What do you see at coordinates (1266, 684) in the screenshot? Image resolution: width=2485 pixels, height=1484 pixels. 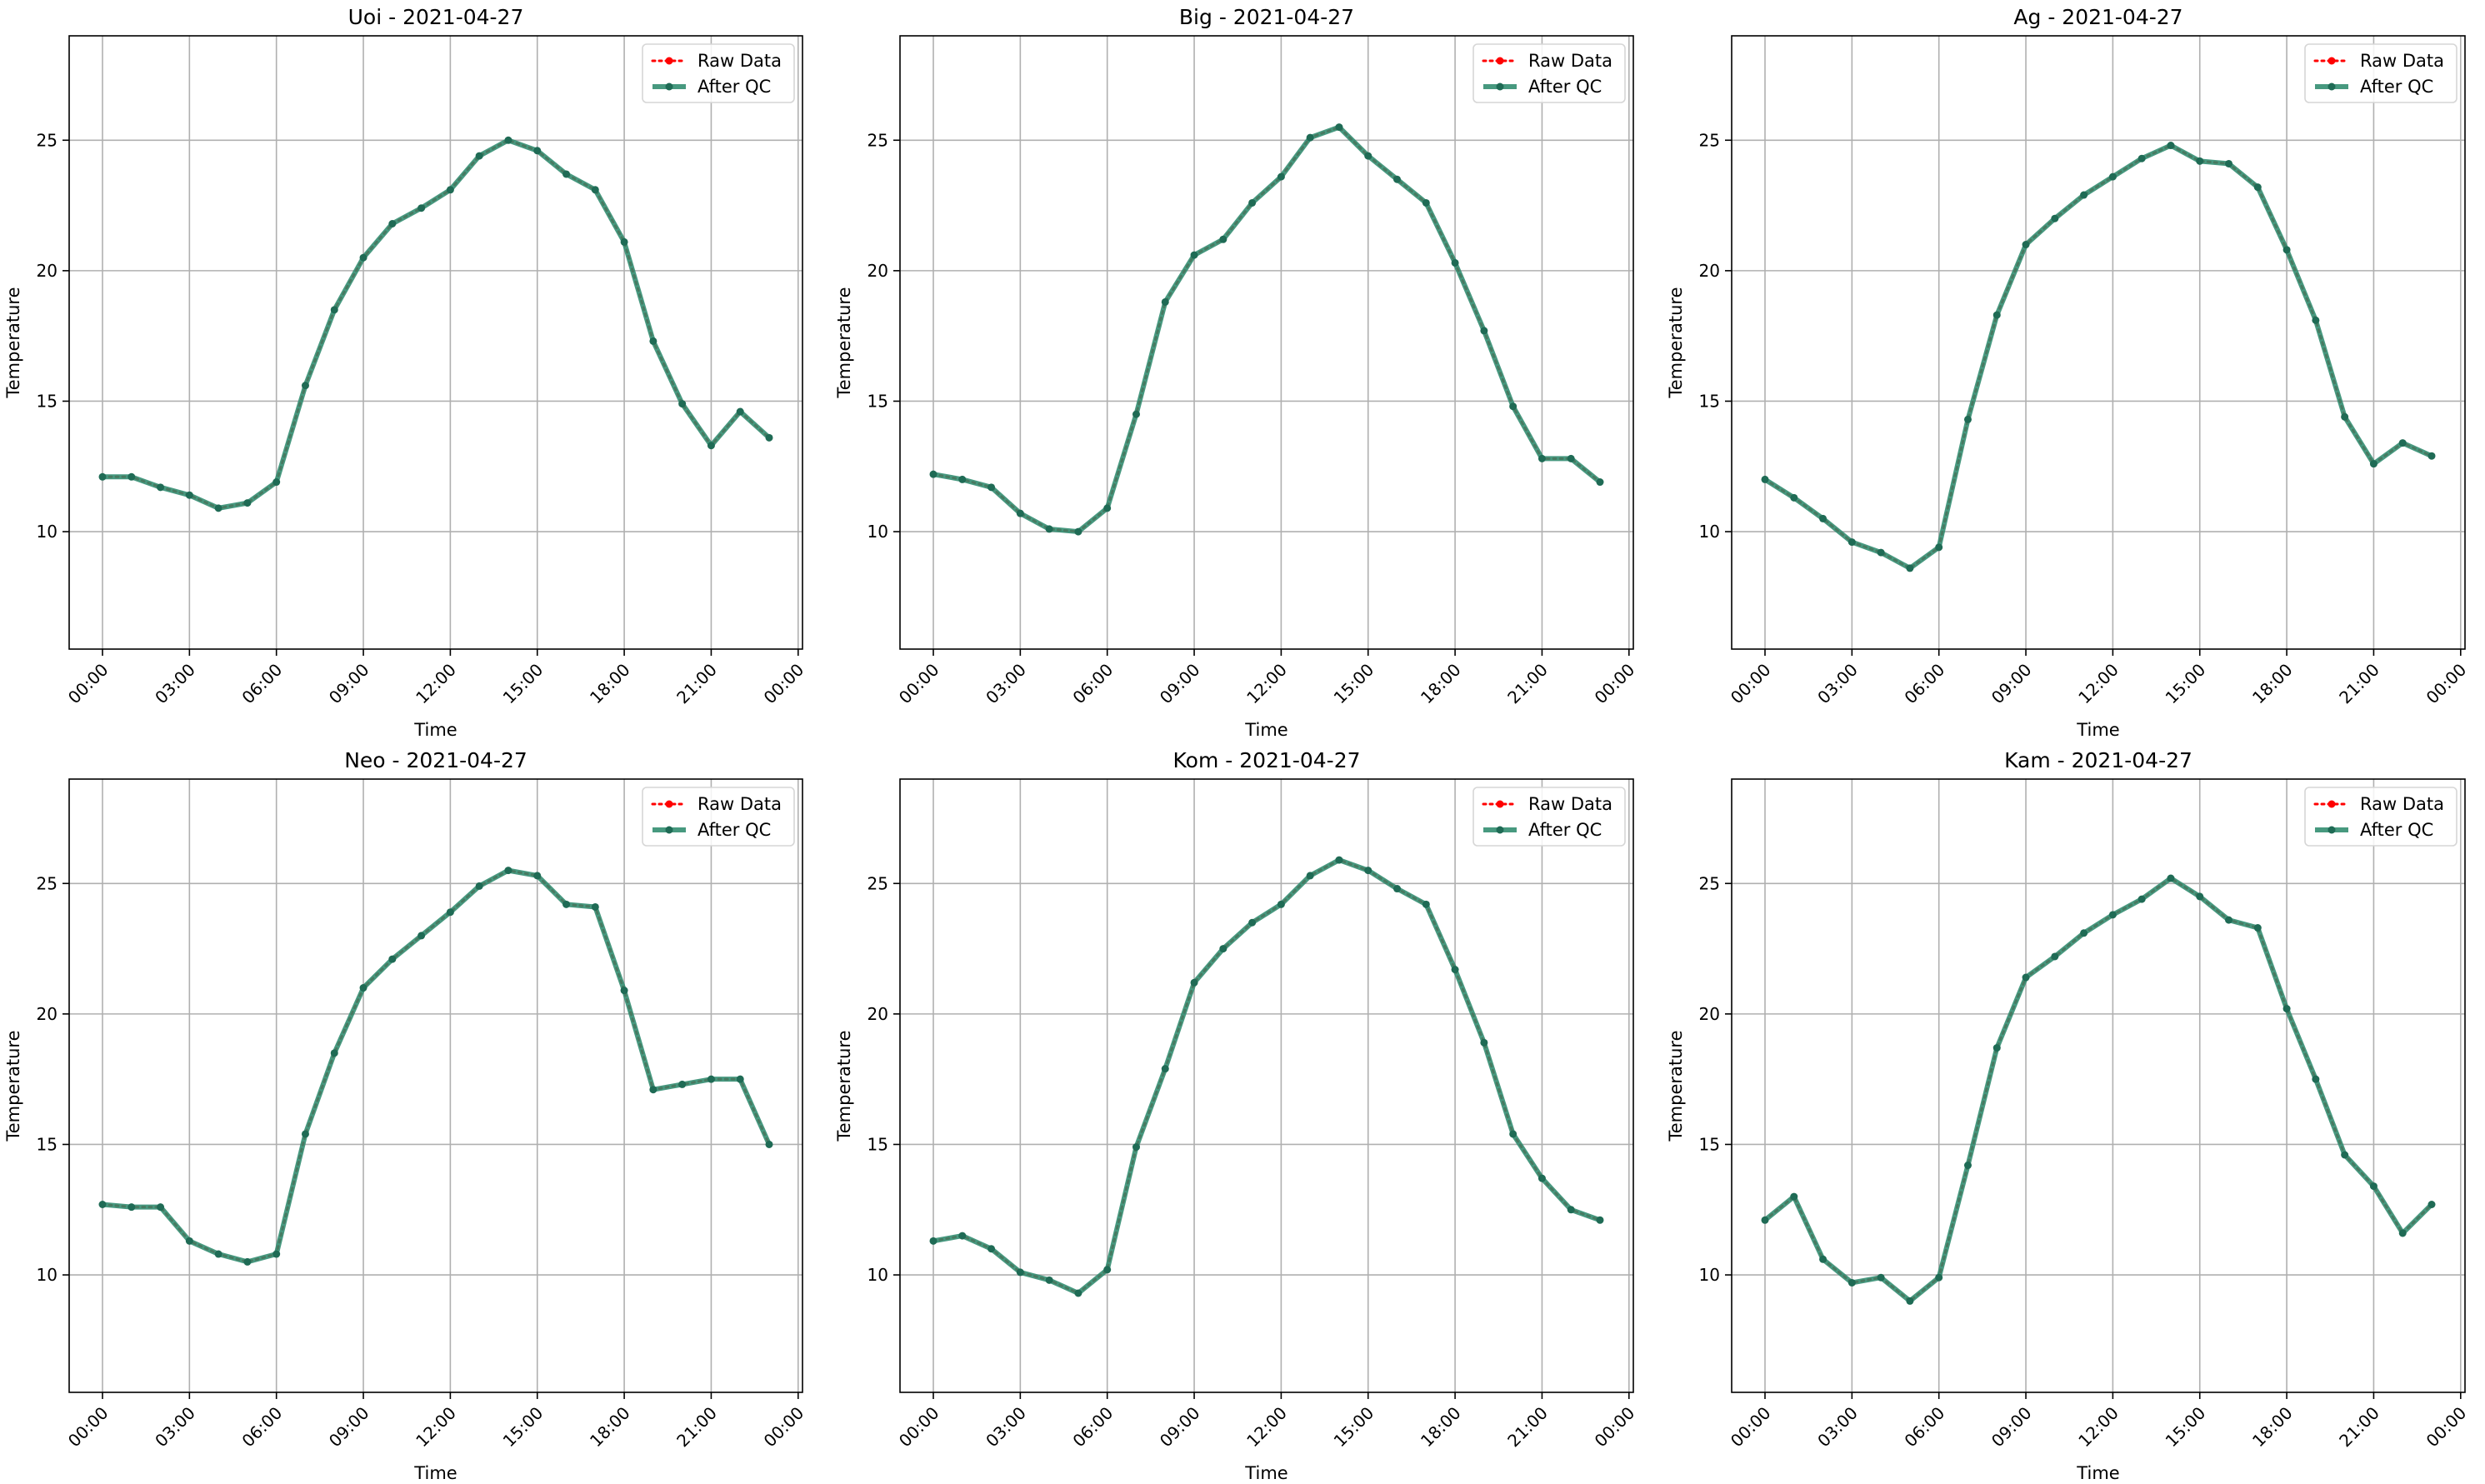 I see `x-tick-label: 12:00` at bounding box center [1266, 684].